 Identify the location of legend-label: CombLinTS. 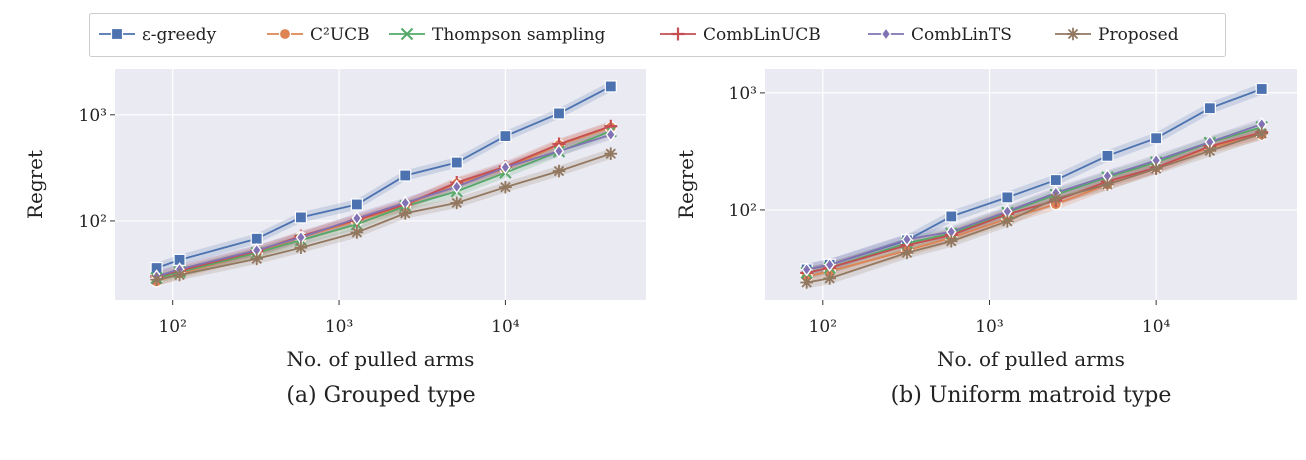
(961, 35).